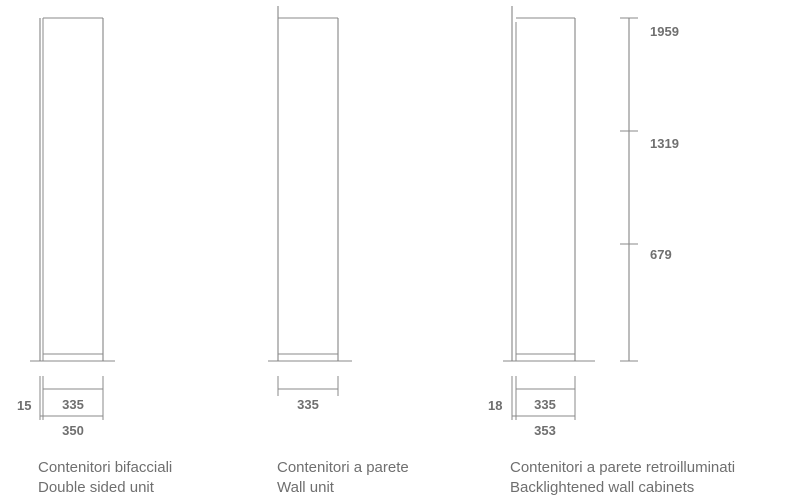 The width and height of the screenshot is (785, 504). What do you see at coordinates (664, 143) in the screenshot?
I see `height-label-1319: 1319` at bounding box center [664, 143].